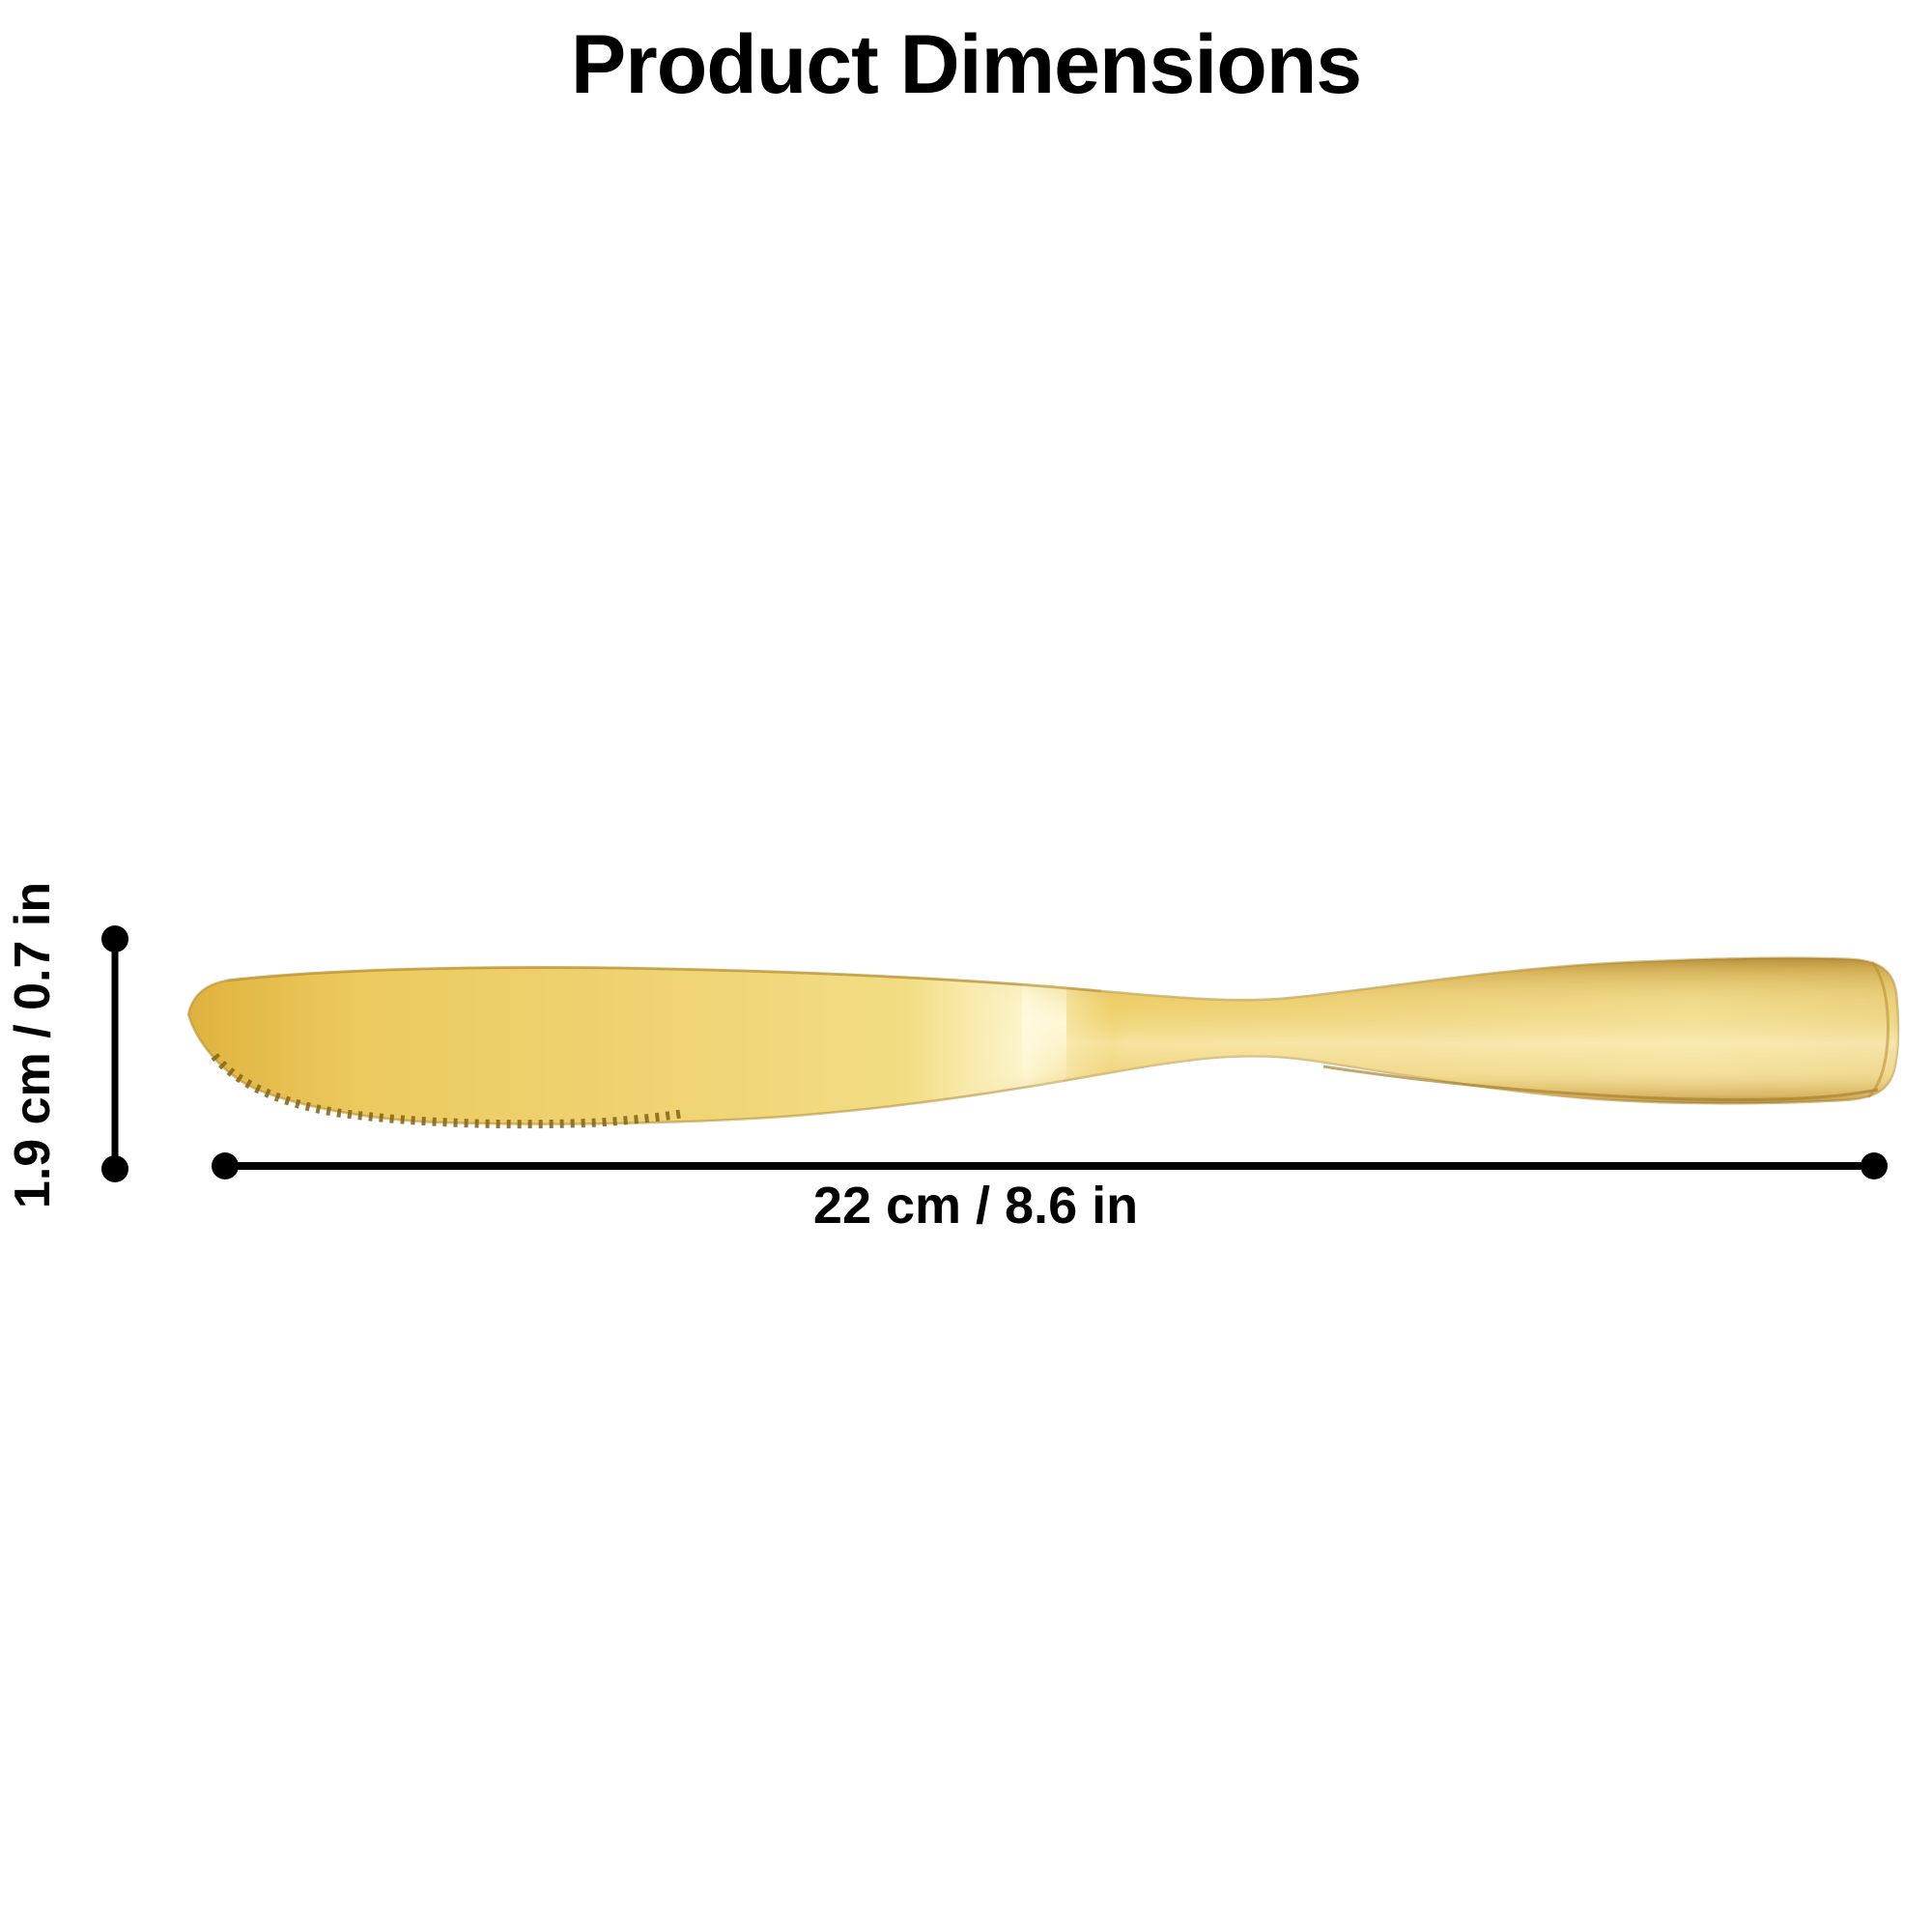 The height and width of the screenshot is (1932, 1932). What do you see at coordinates (975, 1206) in the screenshot?
I see `length-dimension-label: 22 cm / 8.6 in` at bounding box center [975, 1206].